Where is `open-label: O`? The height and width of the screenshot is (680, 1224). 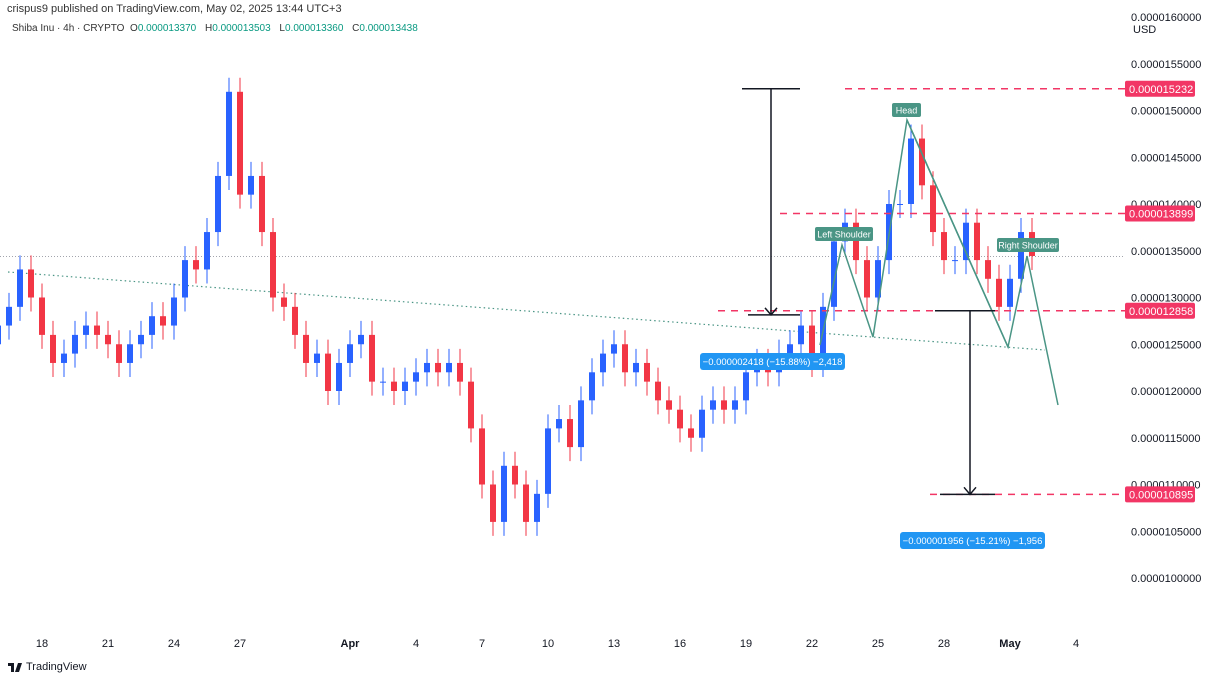 open-label: O is located at coordinates (134, 28).